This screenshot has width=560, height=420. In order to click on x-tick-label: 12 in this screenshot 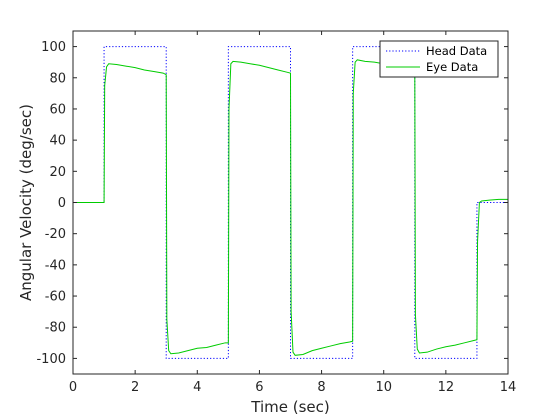, I will do `click(446, 387)`.